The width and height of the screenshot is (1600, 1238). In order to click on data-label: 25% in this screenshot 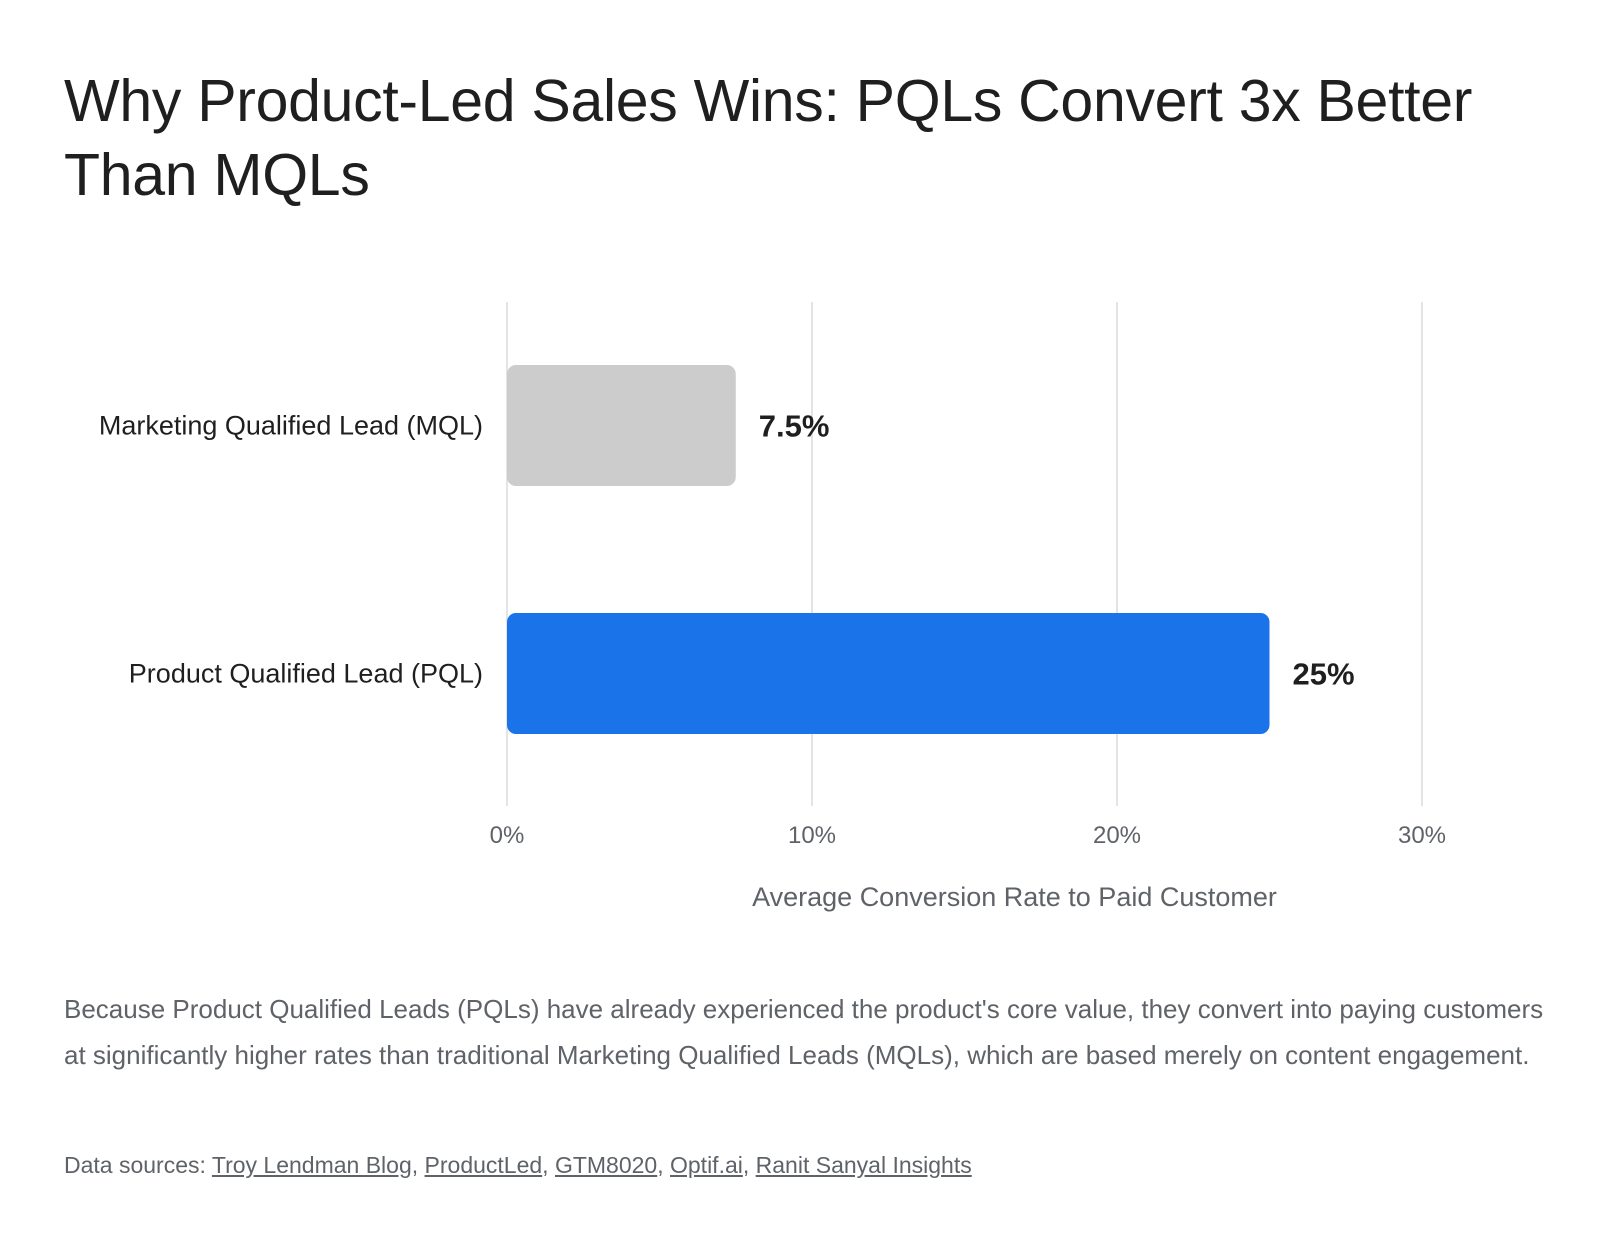, I will do `click(1324, 674)`.